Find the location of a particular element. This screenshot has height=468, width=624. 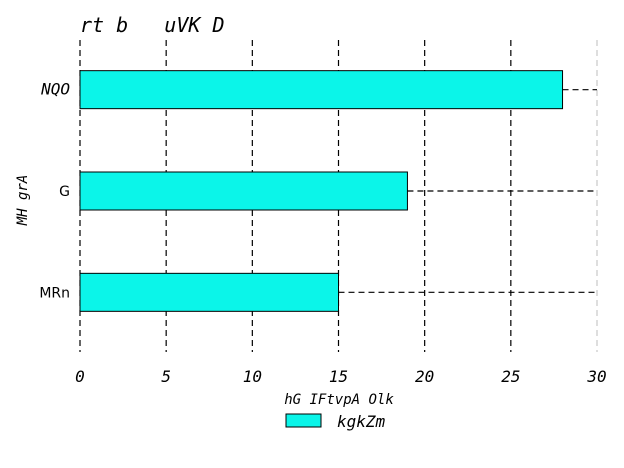

y-tick-label: G is located at coordinates (64, 192).